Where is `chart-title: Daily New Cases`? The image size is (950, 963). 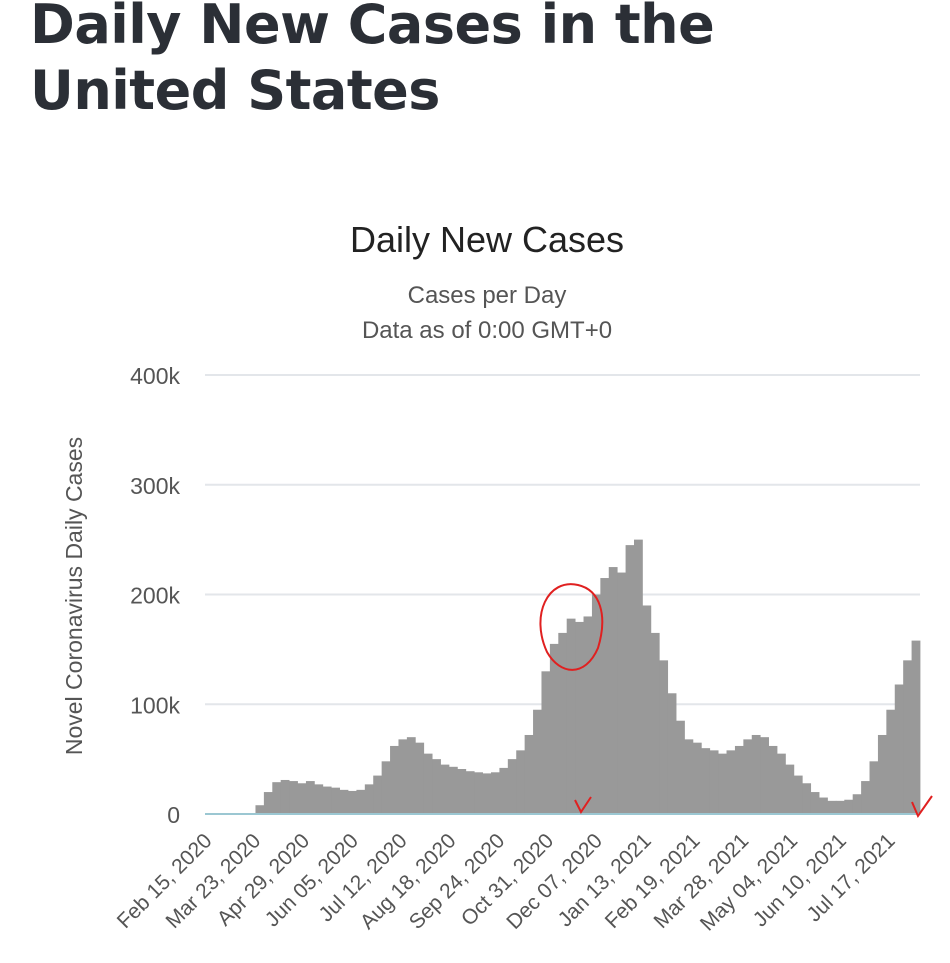
chart-title: Daily New Cases is located at coordinates (487, 239).